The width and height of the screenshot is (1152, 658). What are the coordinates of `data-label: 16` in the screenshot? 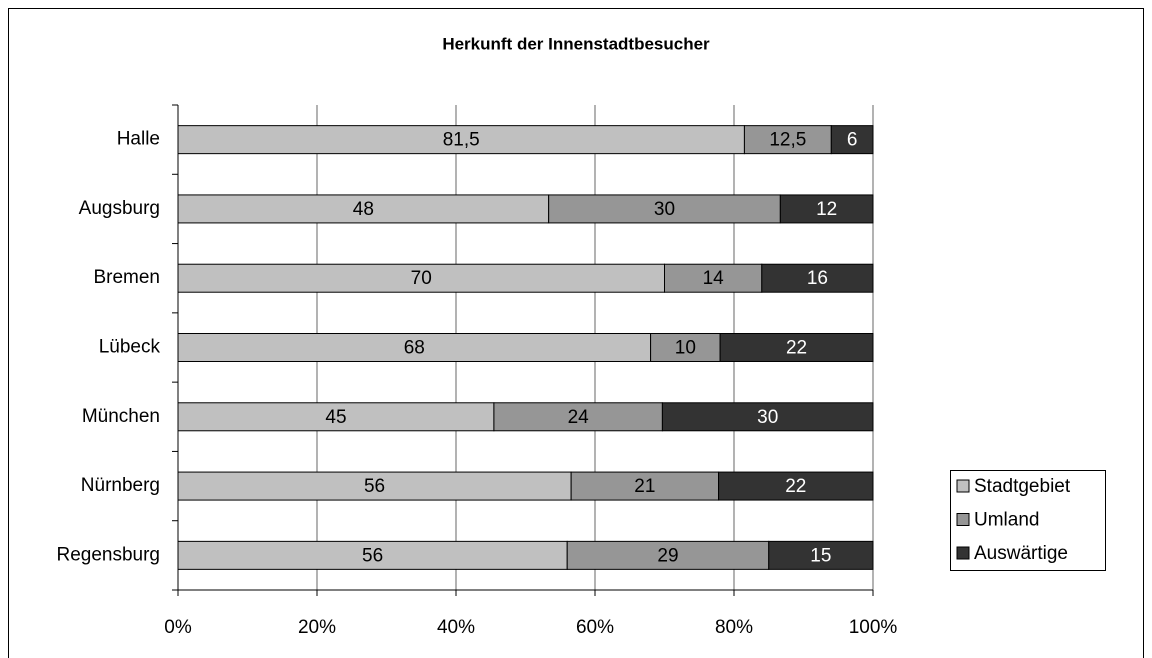 It's located at (817, 278).